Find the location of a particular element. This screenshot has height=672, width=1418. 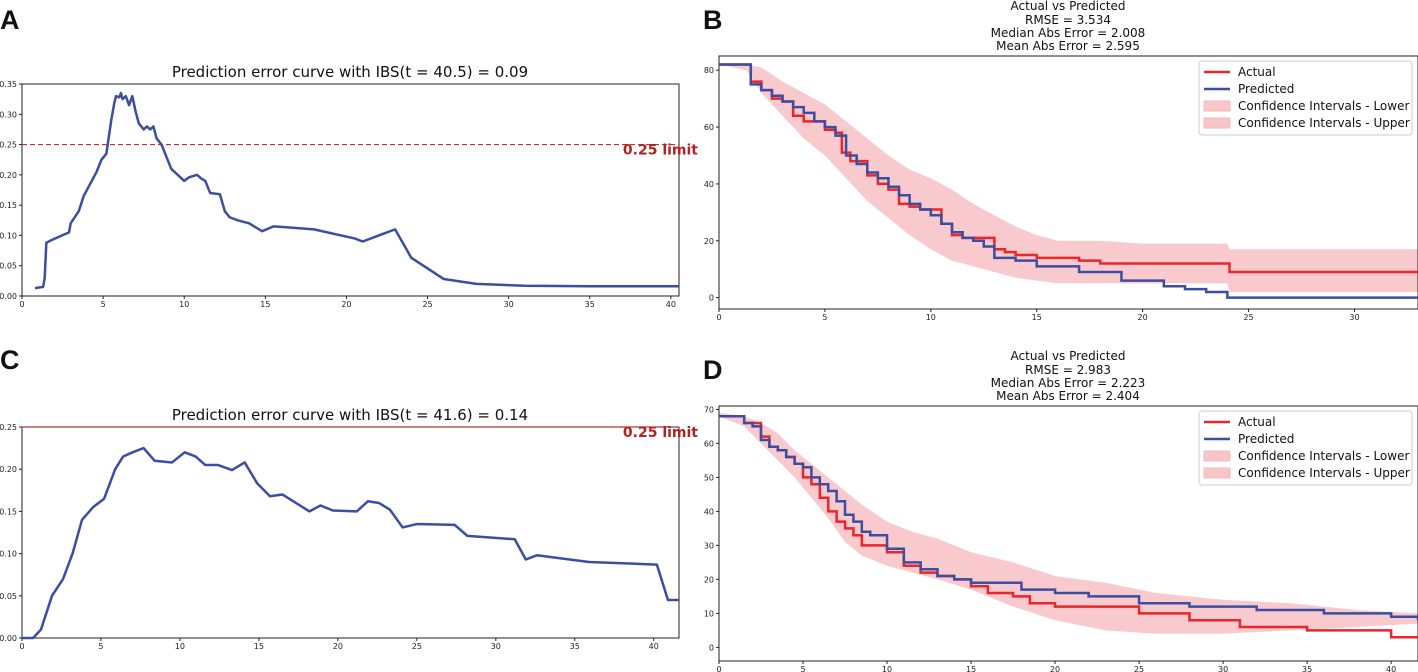

panel-b-rmse: RMSE = 3.534 is located at coordinates (1068, 20).